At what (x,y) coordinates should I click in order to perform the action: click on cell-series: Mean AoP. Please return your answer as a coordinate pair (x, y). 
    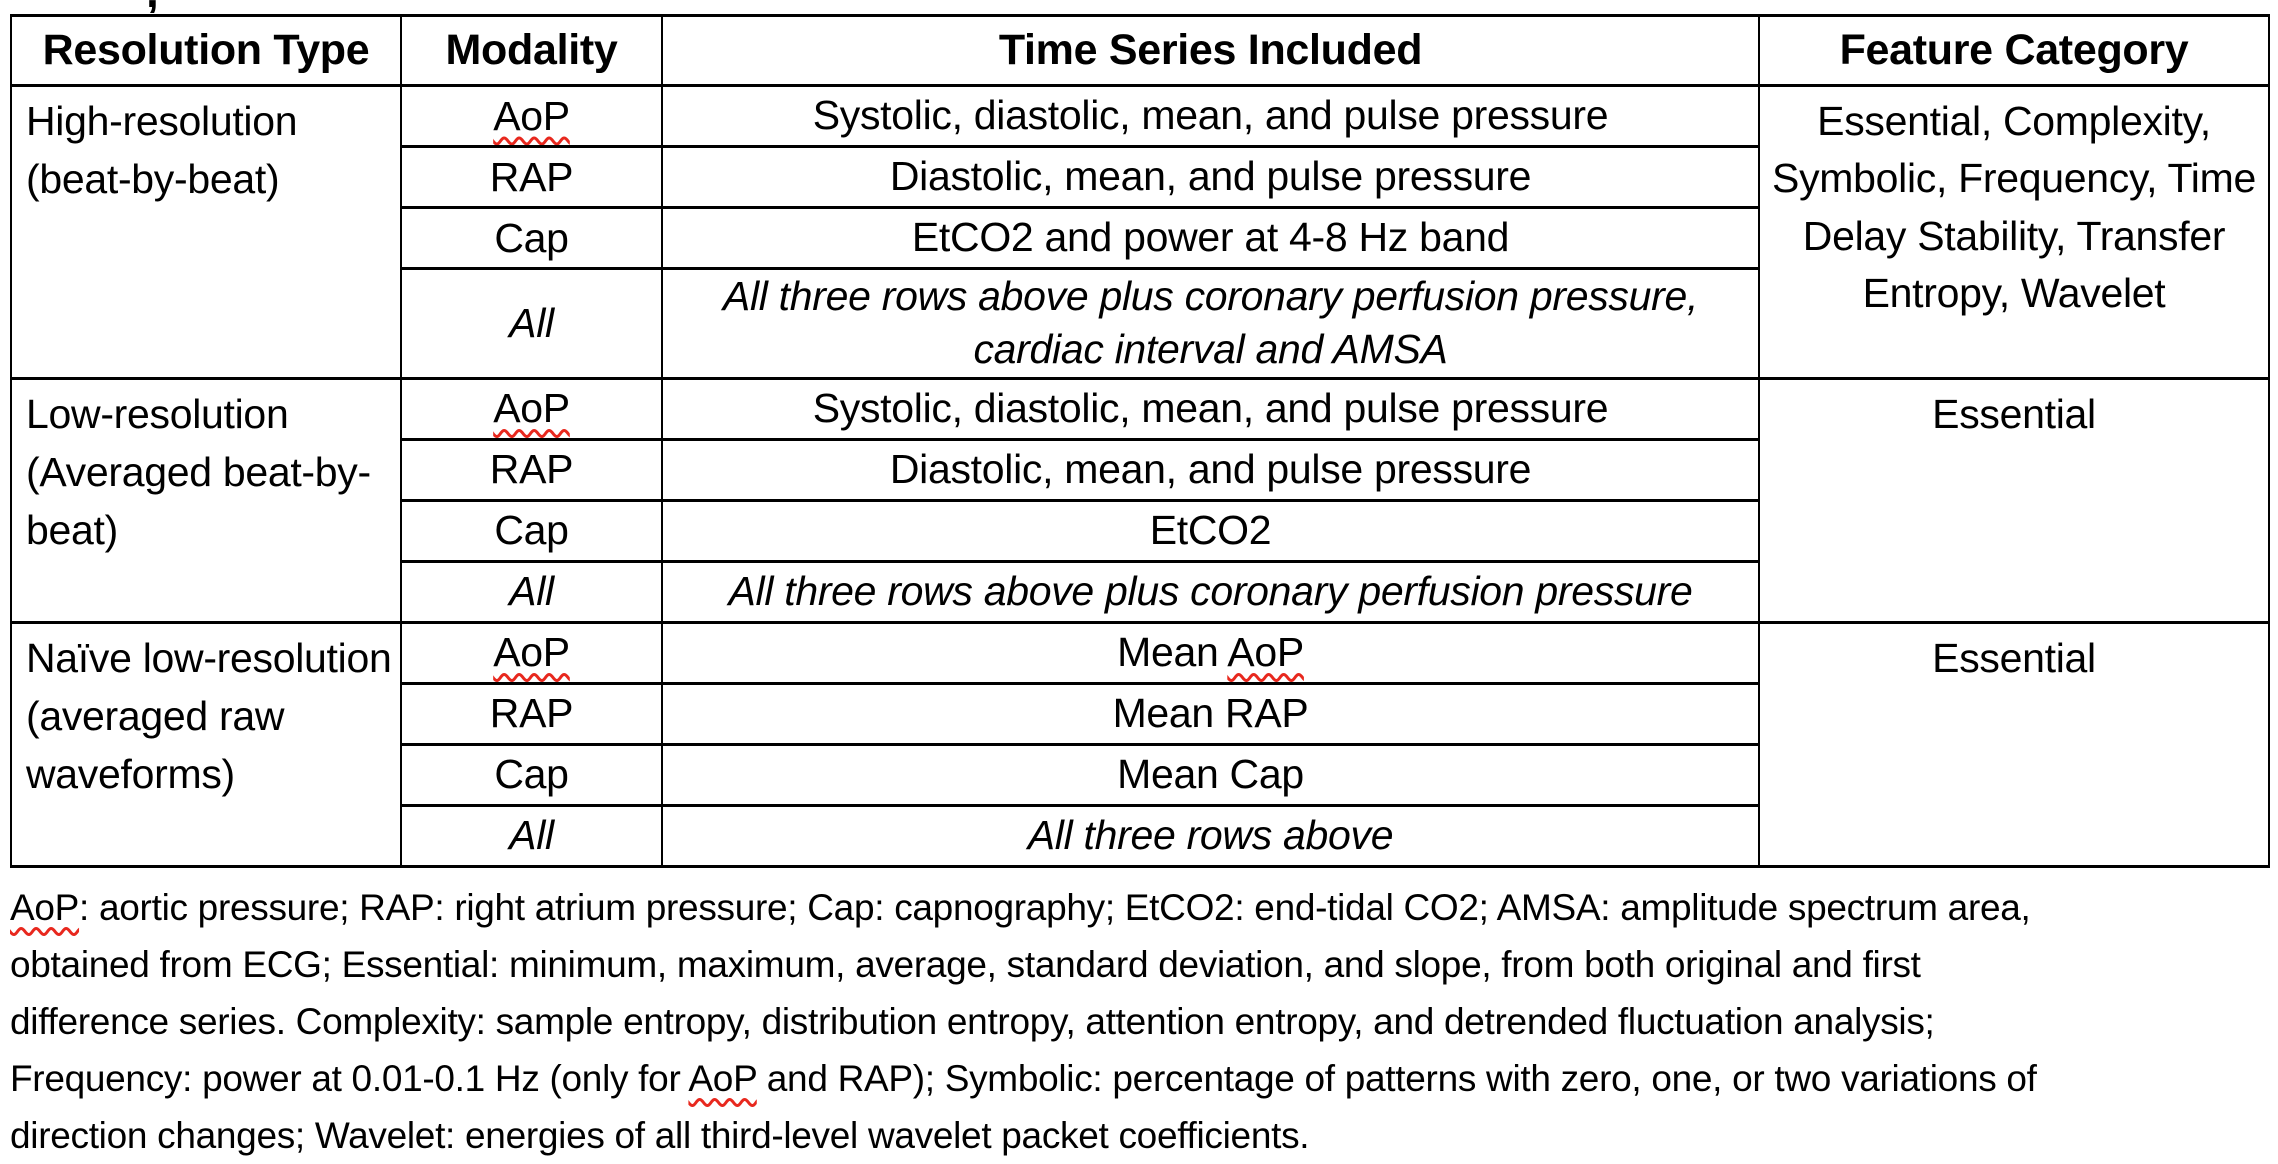
    Looking at the image, I should click on (1210, 652).